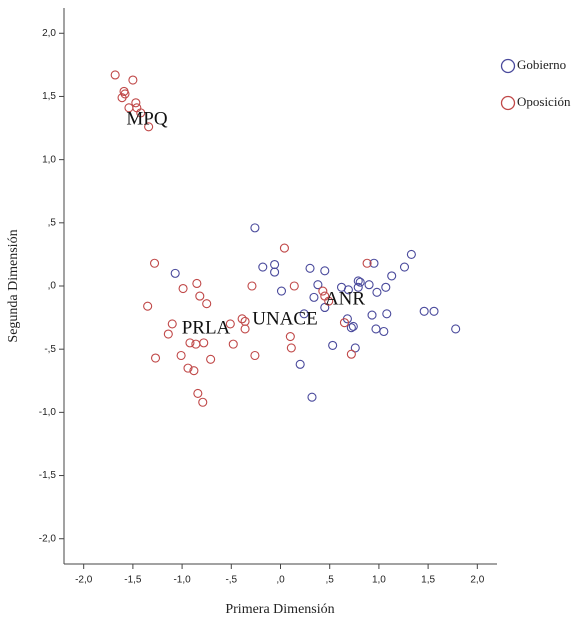 The image size is (582, 622). I want to click on x-tick-label: -2,0, so click(84, 580).